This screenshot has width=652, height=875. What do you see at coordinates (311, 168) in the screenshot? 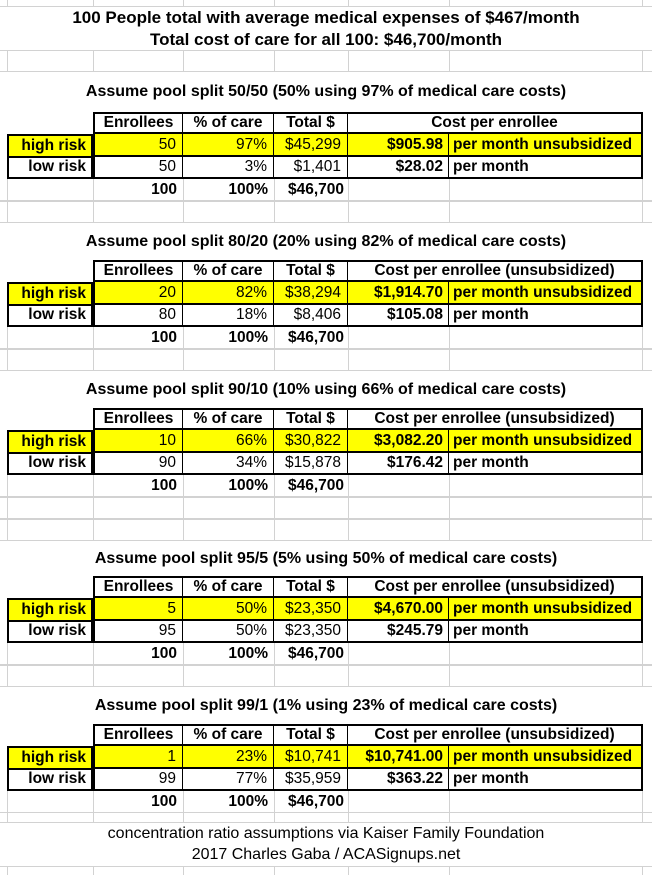
I see `cell-low-total: $1,401` at bounding box center [311, 168].